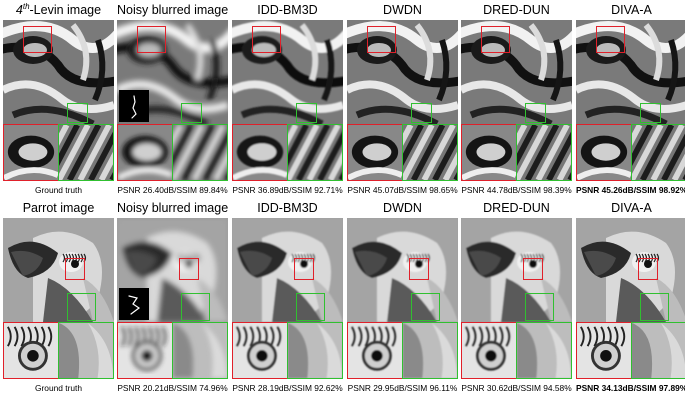  Describe the element at coordinates (172, 190) in the screenshot. I see `metrics-caption: PSNR 26.40dB/SSIM 89.84%` at that location.